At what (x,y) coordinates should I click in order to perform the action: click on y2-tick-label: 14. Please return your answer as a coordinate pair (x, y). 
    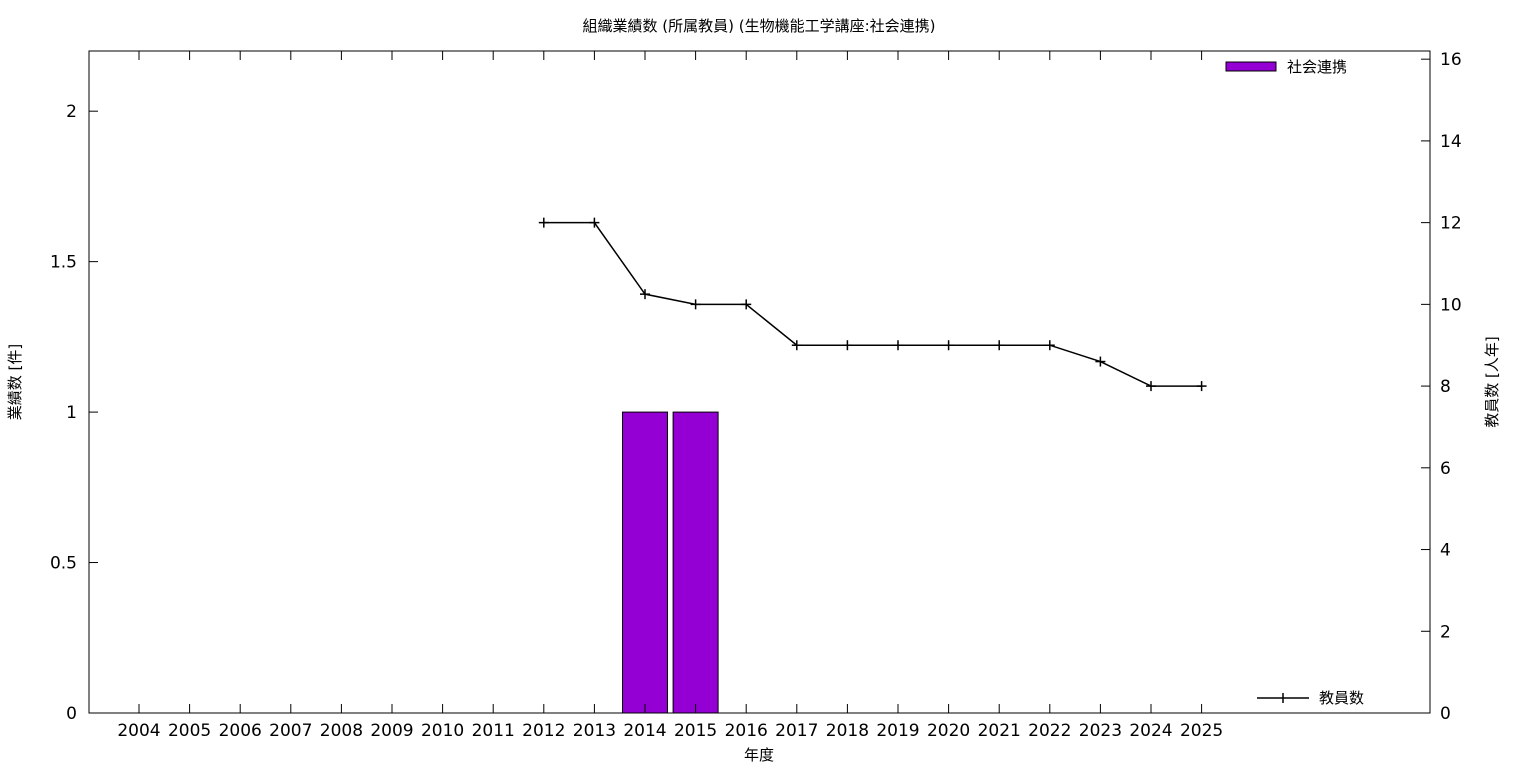
    Looking at the image, I should click on (1451, 142).